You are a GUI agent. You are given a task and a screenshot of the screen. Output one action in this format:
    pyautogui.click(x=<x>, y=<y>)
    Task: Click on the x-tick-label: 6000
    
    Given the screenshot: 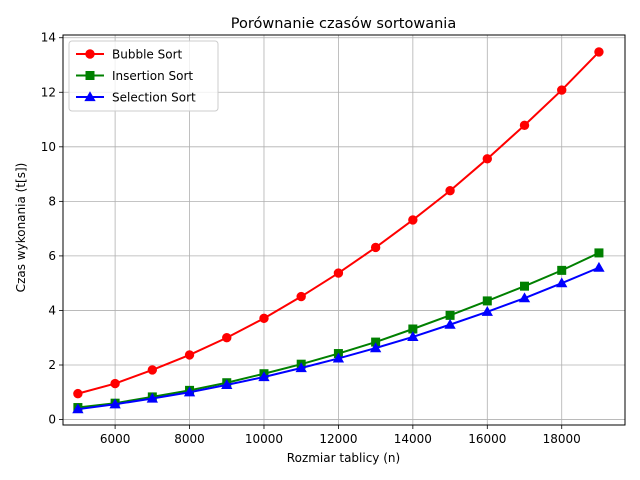 What is the action you would take?
    pyautogui.click(x=115, y=439)
    